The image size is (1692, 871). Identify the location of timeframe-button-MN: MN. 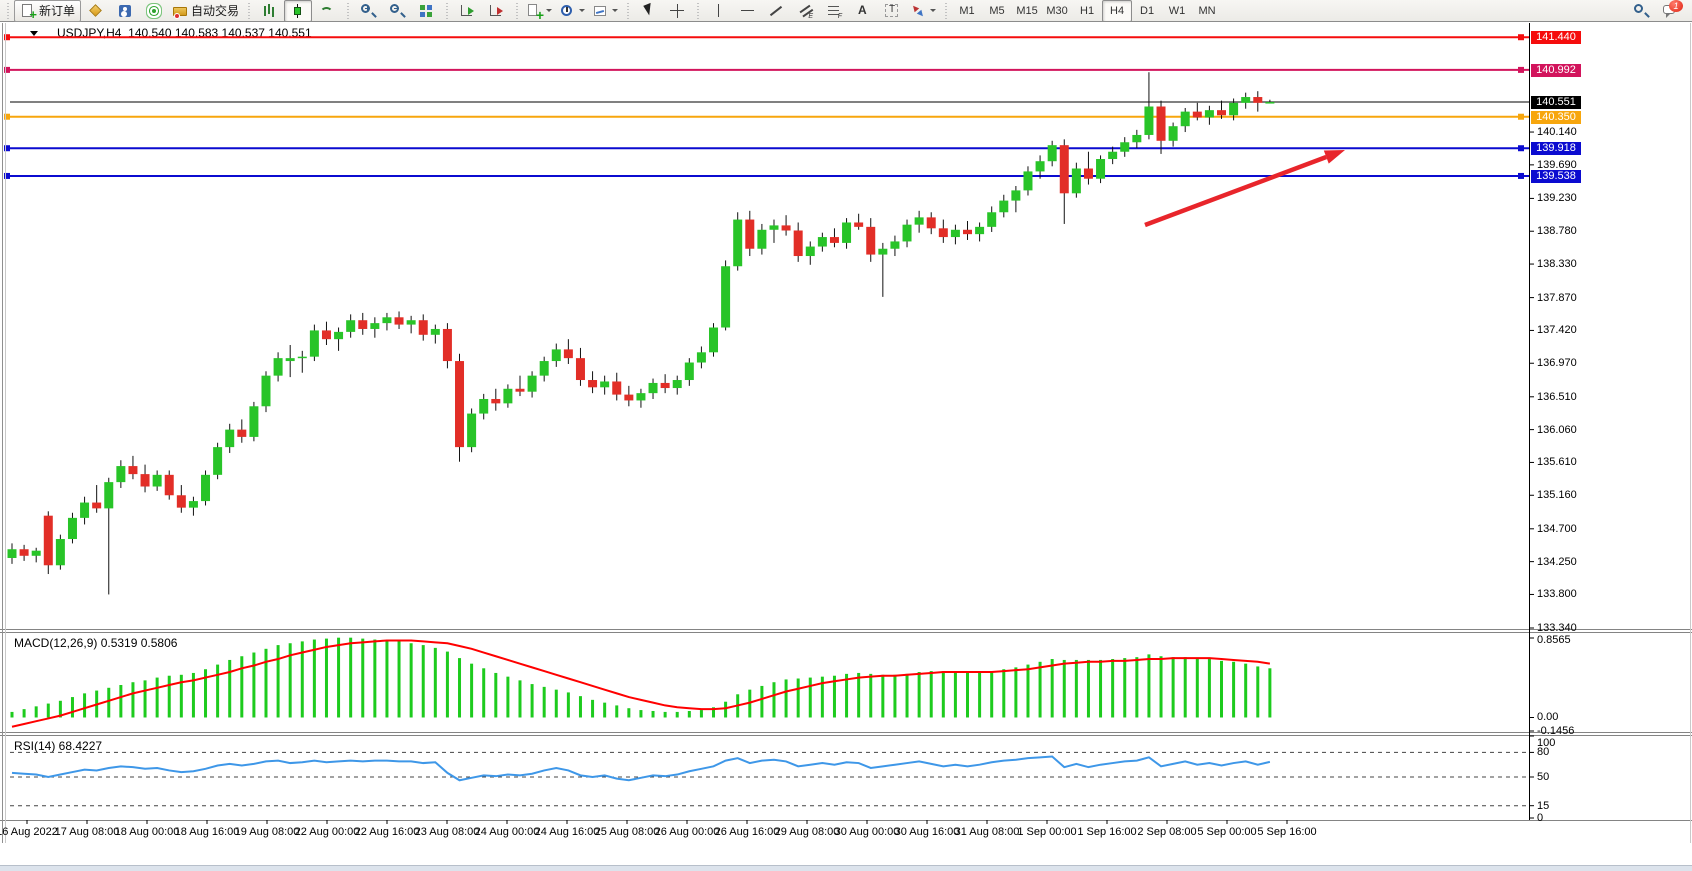
(1207, 10).